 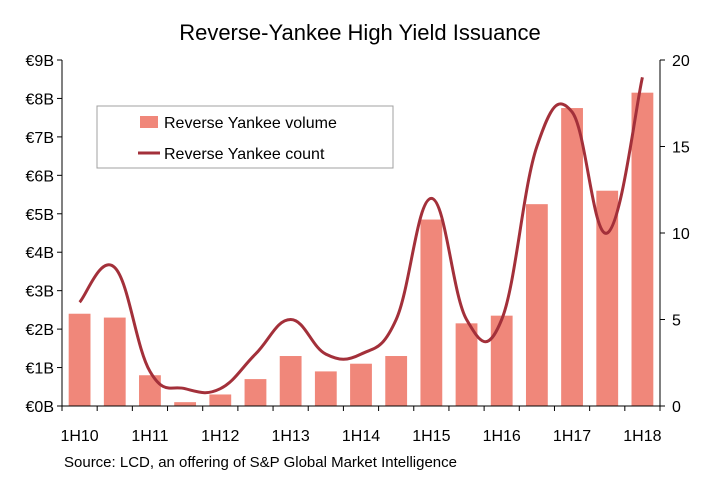 I want to click on right-tick-label: 10, so click(x=681, y=234).